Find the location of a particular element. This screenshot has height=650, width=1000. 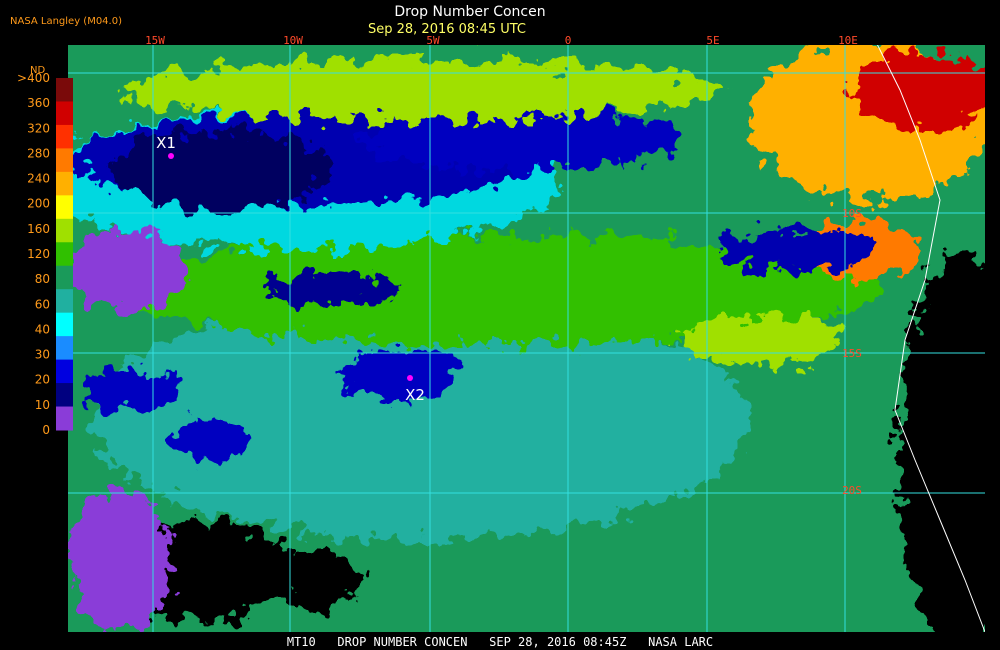

title: Drop Number Concen is located at coordinates (469, 12).